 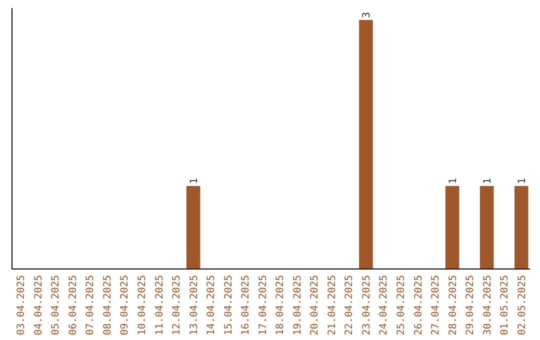 What do you see at coordinates (436, 305) in the screenshot?
I see `x-tick-label: 27.04.2025` at bounding box center [436, 305].